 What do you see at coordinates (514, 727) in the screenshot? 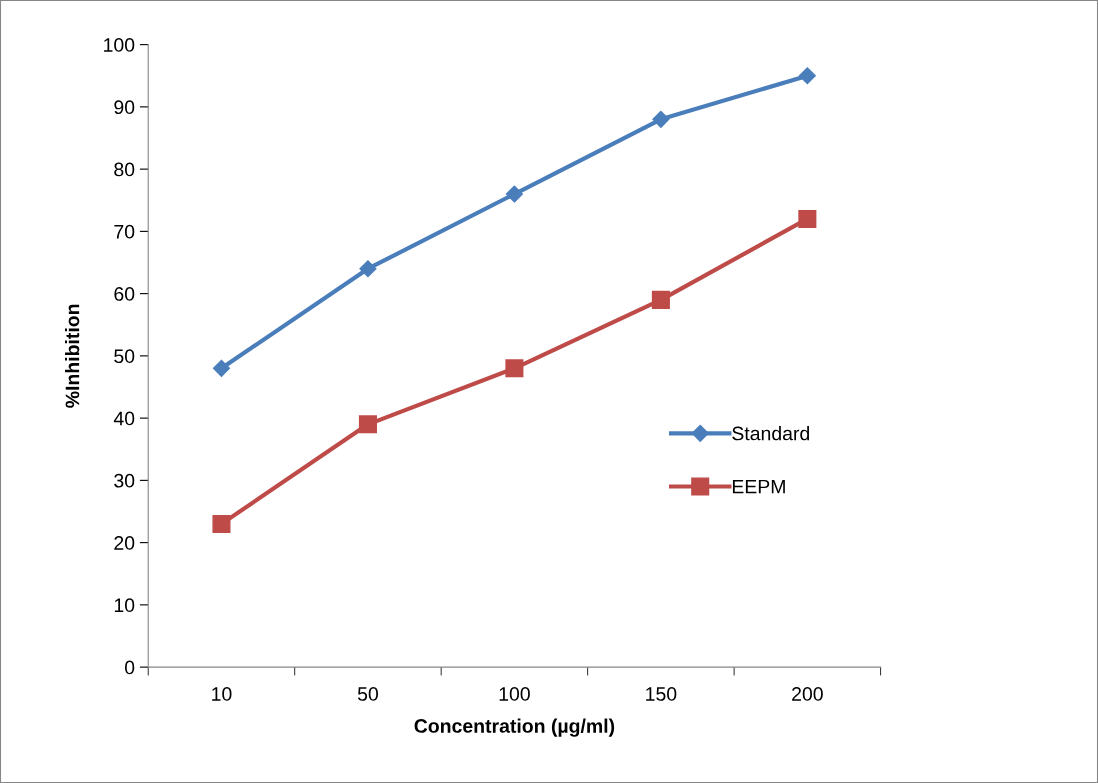
I see `x-axis-title: Concentration (µg/ml)` at bounding box center [514, 727].